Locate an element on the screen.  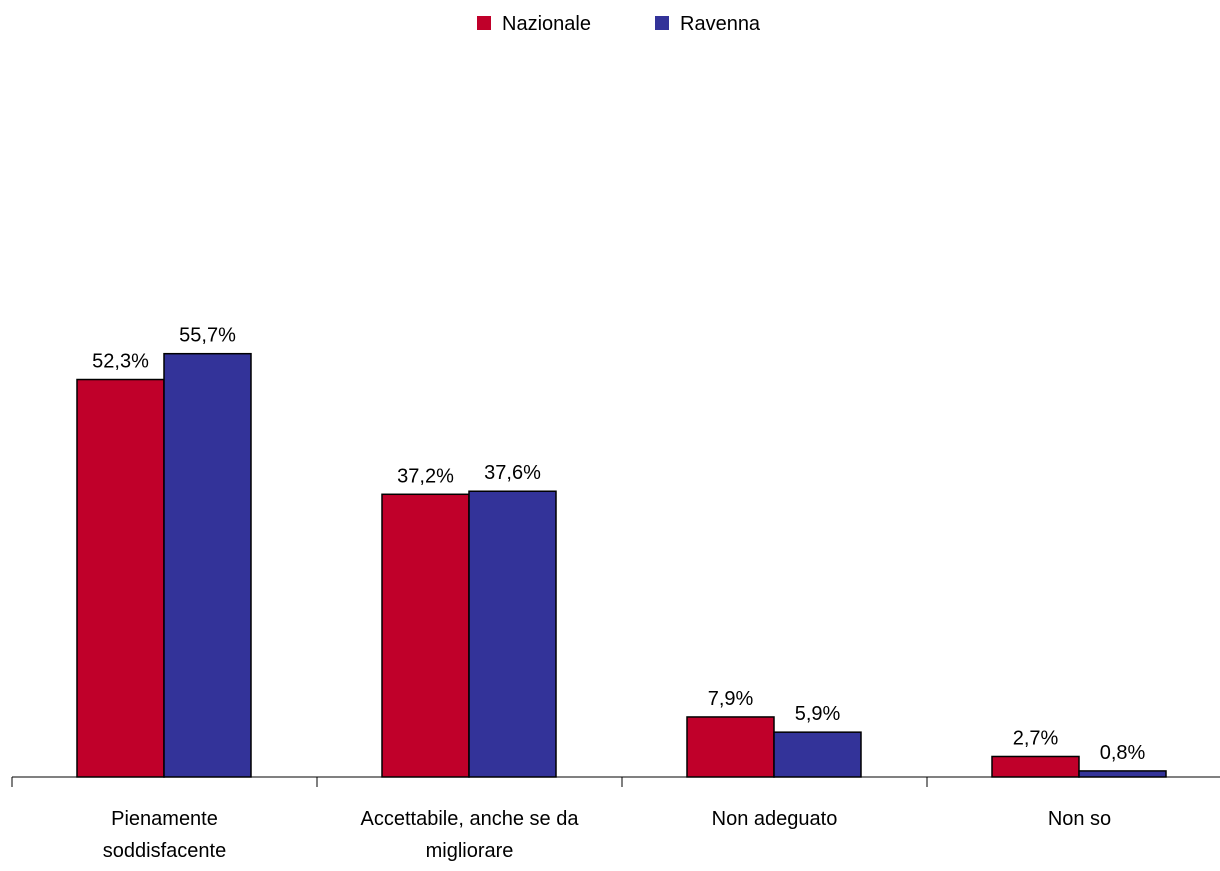
data-label: 37,6% is located at coordinates (512, 473).